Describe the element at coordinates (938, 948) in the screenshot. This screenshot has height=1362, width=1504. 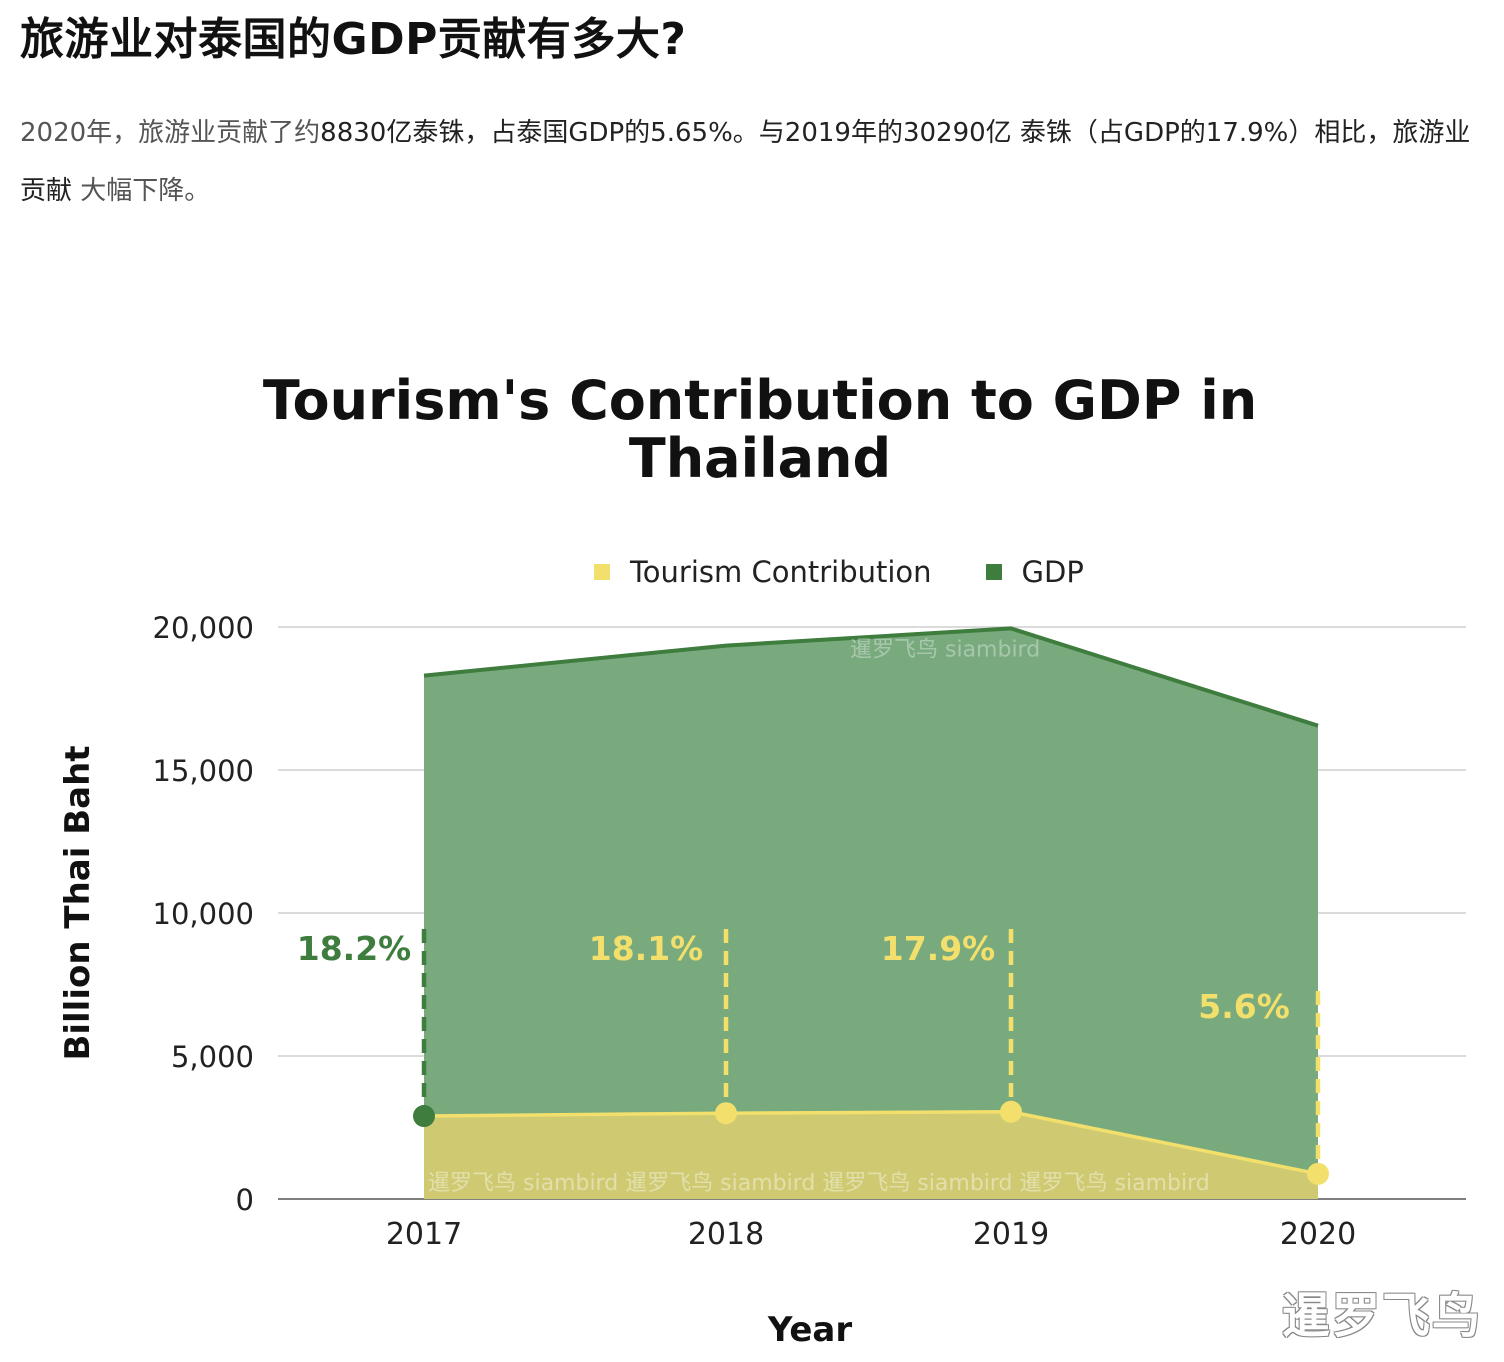
I see `annotation-label-2019: 17.9%` at that location.